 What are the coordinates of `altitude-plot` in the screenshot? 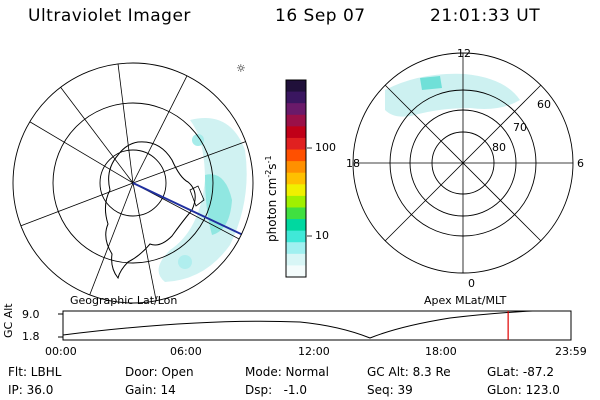 It's located at (315, 325).